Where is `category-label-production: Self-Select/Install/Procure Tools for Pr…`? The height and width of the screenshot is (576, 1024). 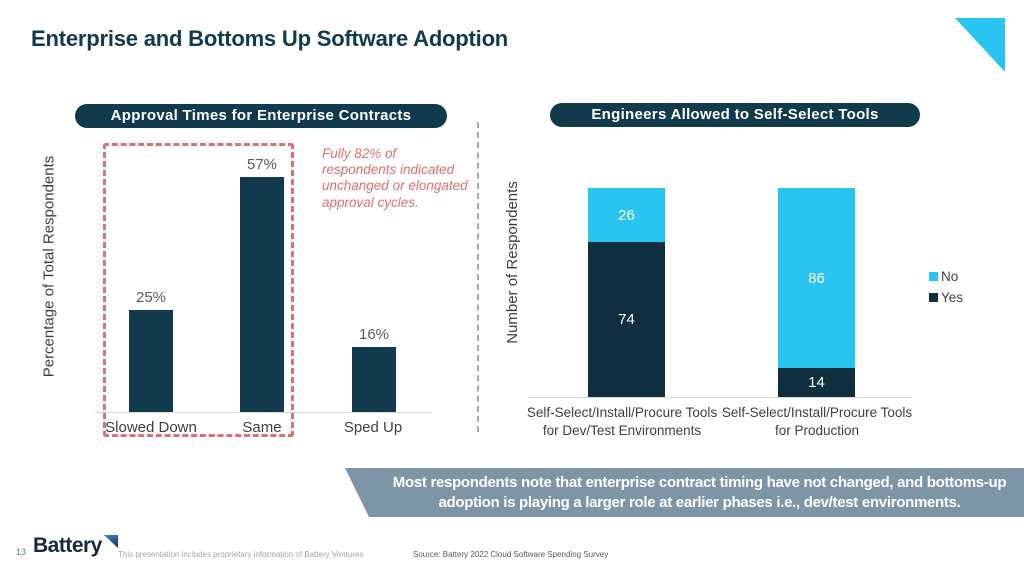 category-label-production: Self-Select/Install/Procure Tools for Pr… is located at coordinates (817, 421).